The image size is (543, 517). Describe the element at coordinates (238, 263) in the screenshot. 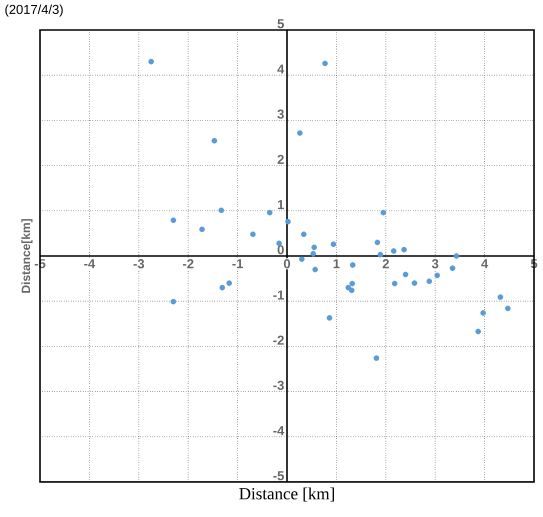

I see `x-tick-label: -1` at that location.